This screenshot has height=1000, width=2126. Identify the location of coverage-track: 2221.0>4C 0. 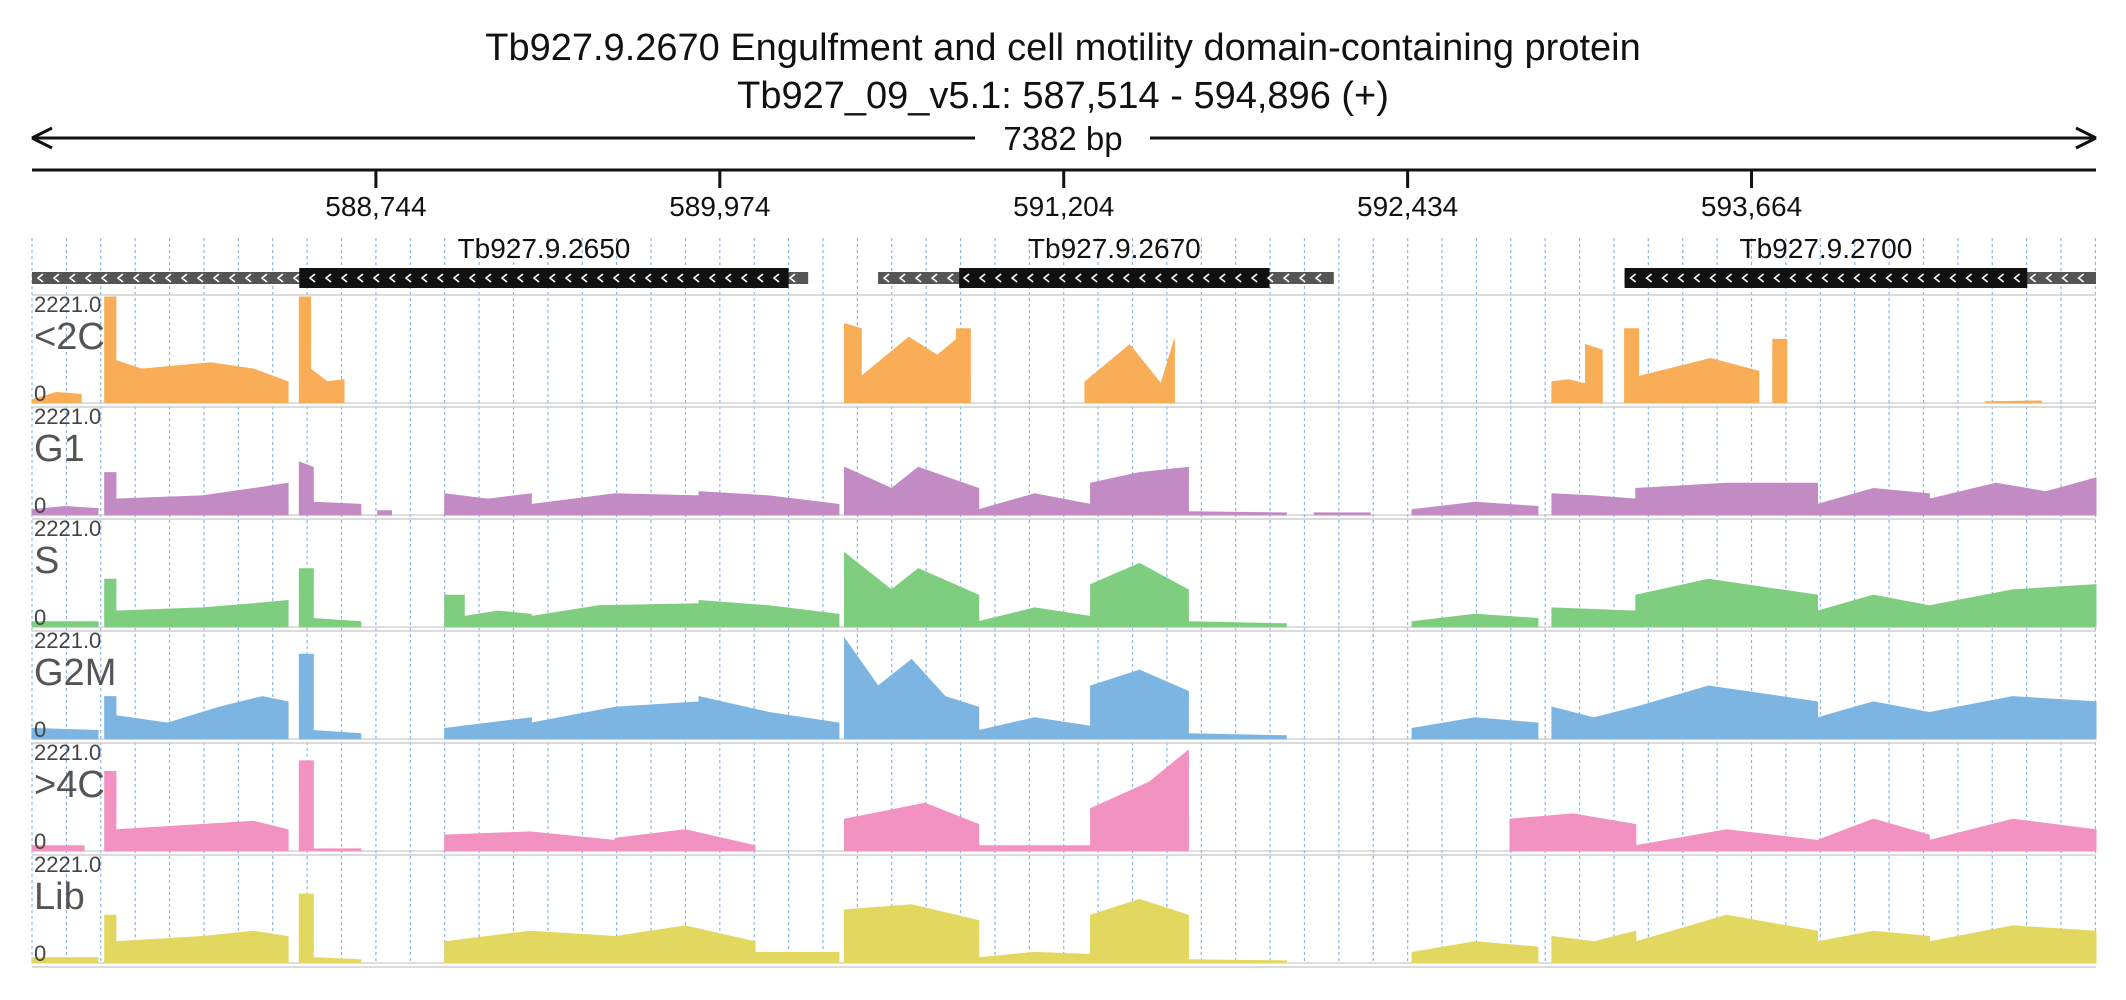
(1064, 797).